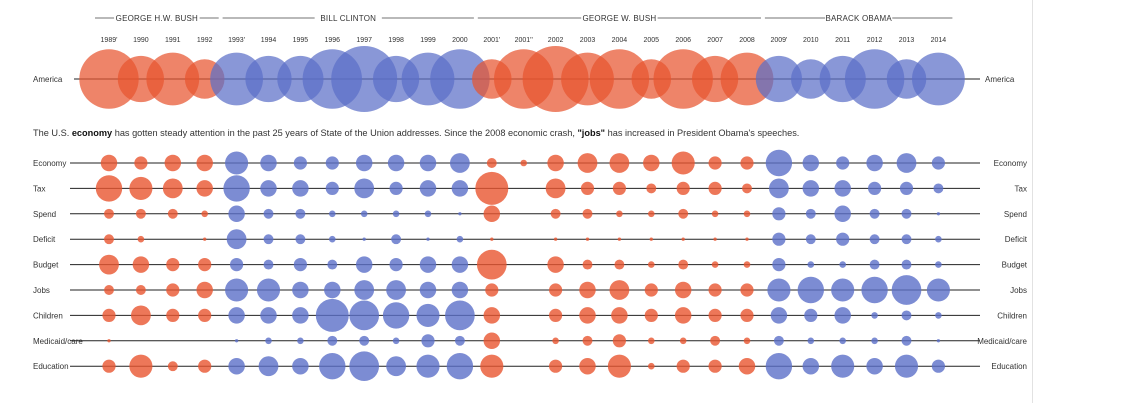 The width and height of the screenshot is (1124, 408). What do you see at coordinates (1015, 265) in the screenshot?
I see `row-label-right: Budget` at bounding box center [1015, 265].